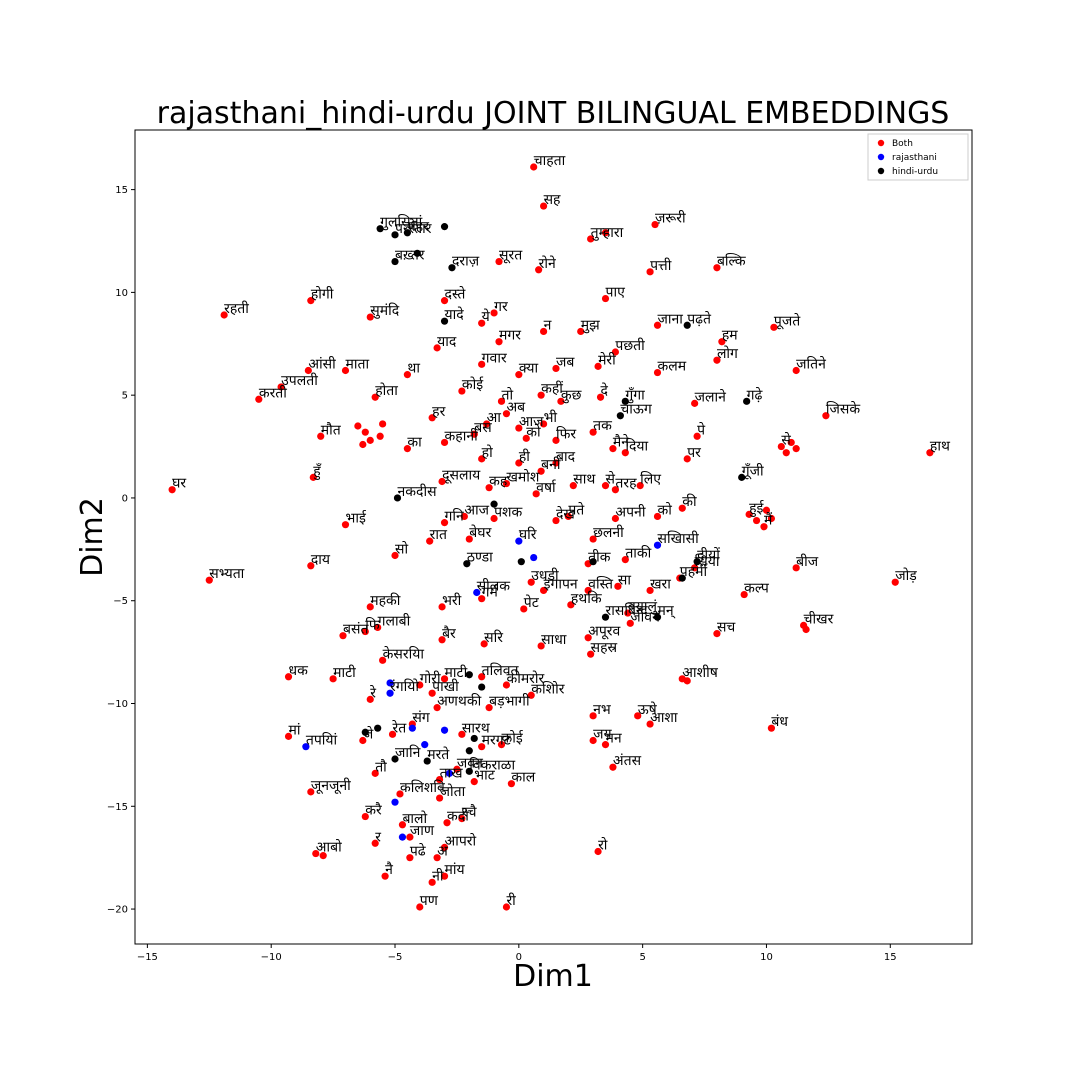 Image resolution: width=1080 pixels, height=1080 pixels. What do you see at coordinates (452, 774) in the screenshot?
I see `point-label: ताख` at bounding box center [452, 774].